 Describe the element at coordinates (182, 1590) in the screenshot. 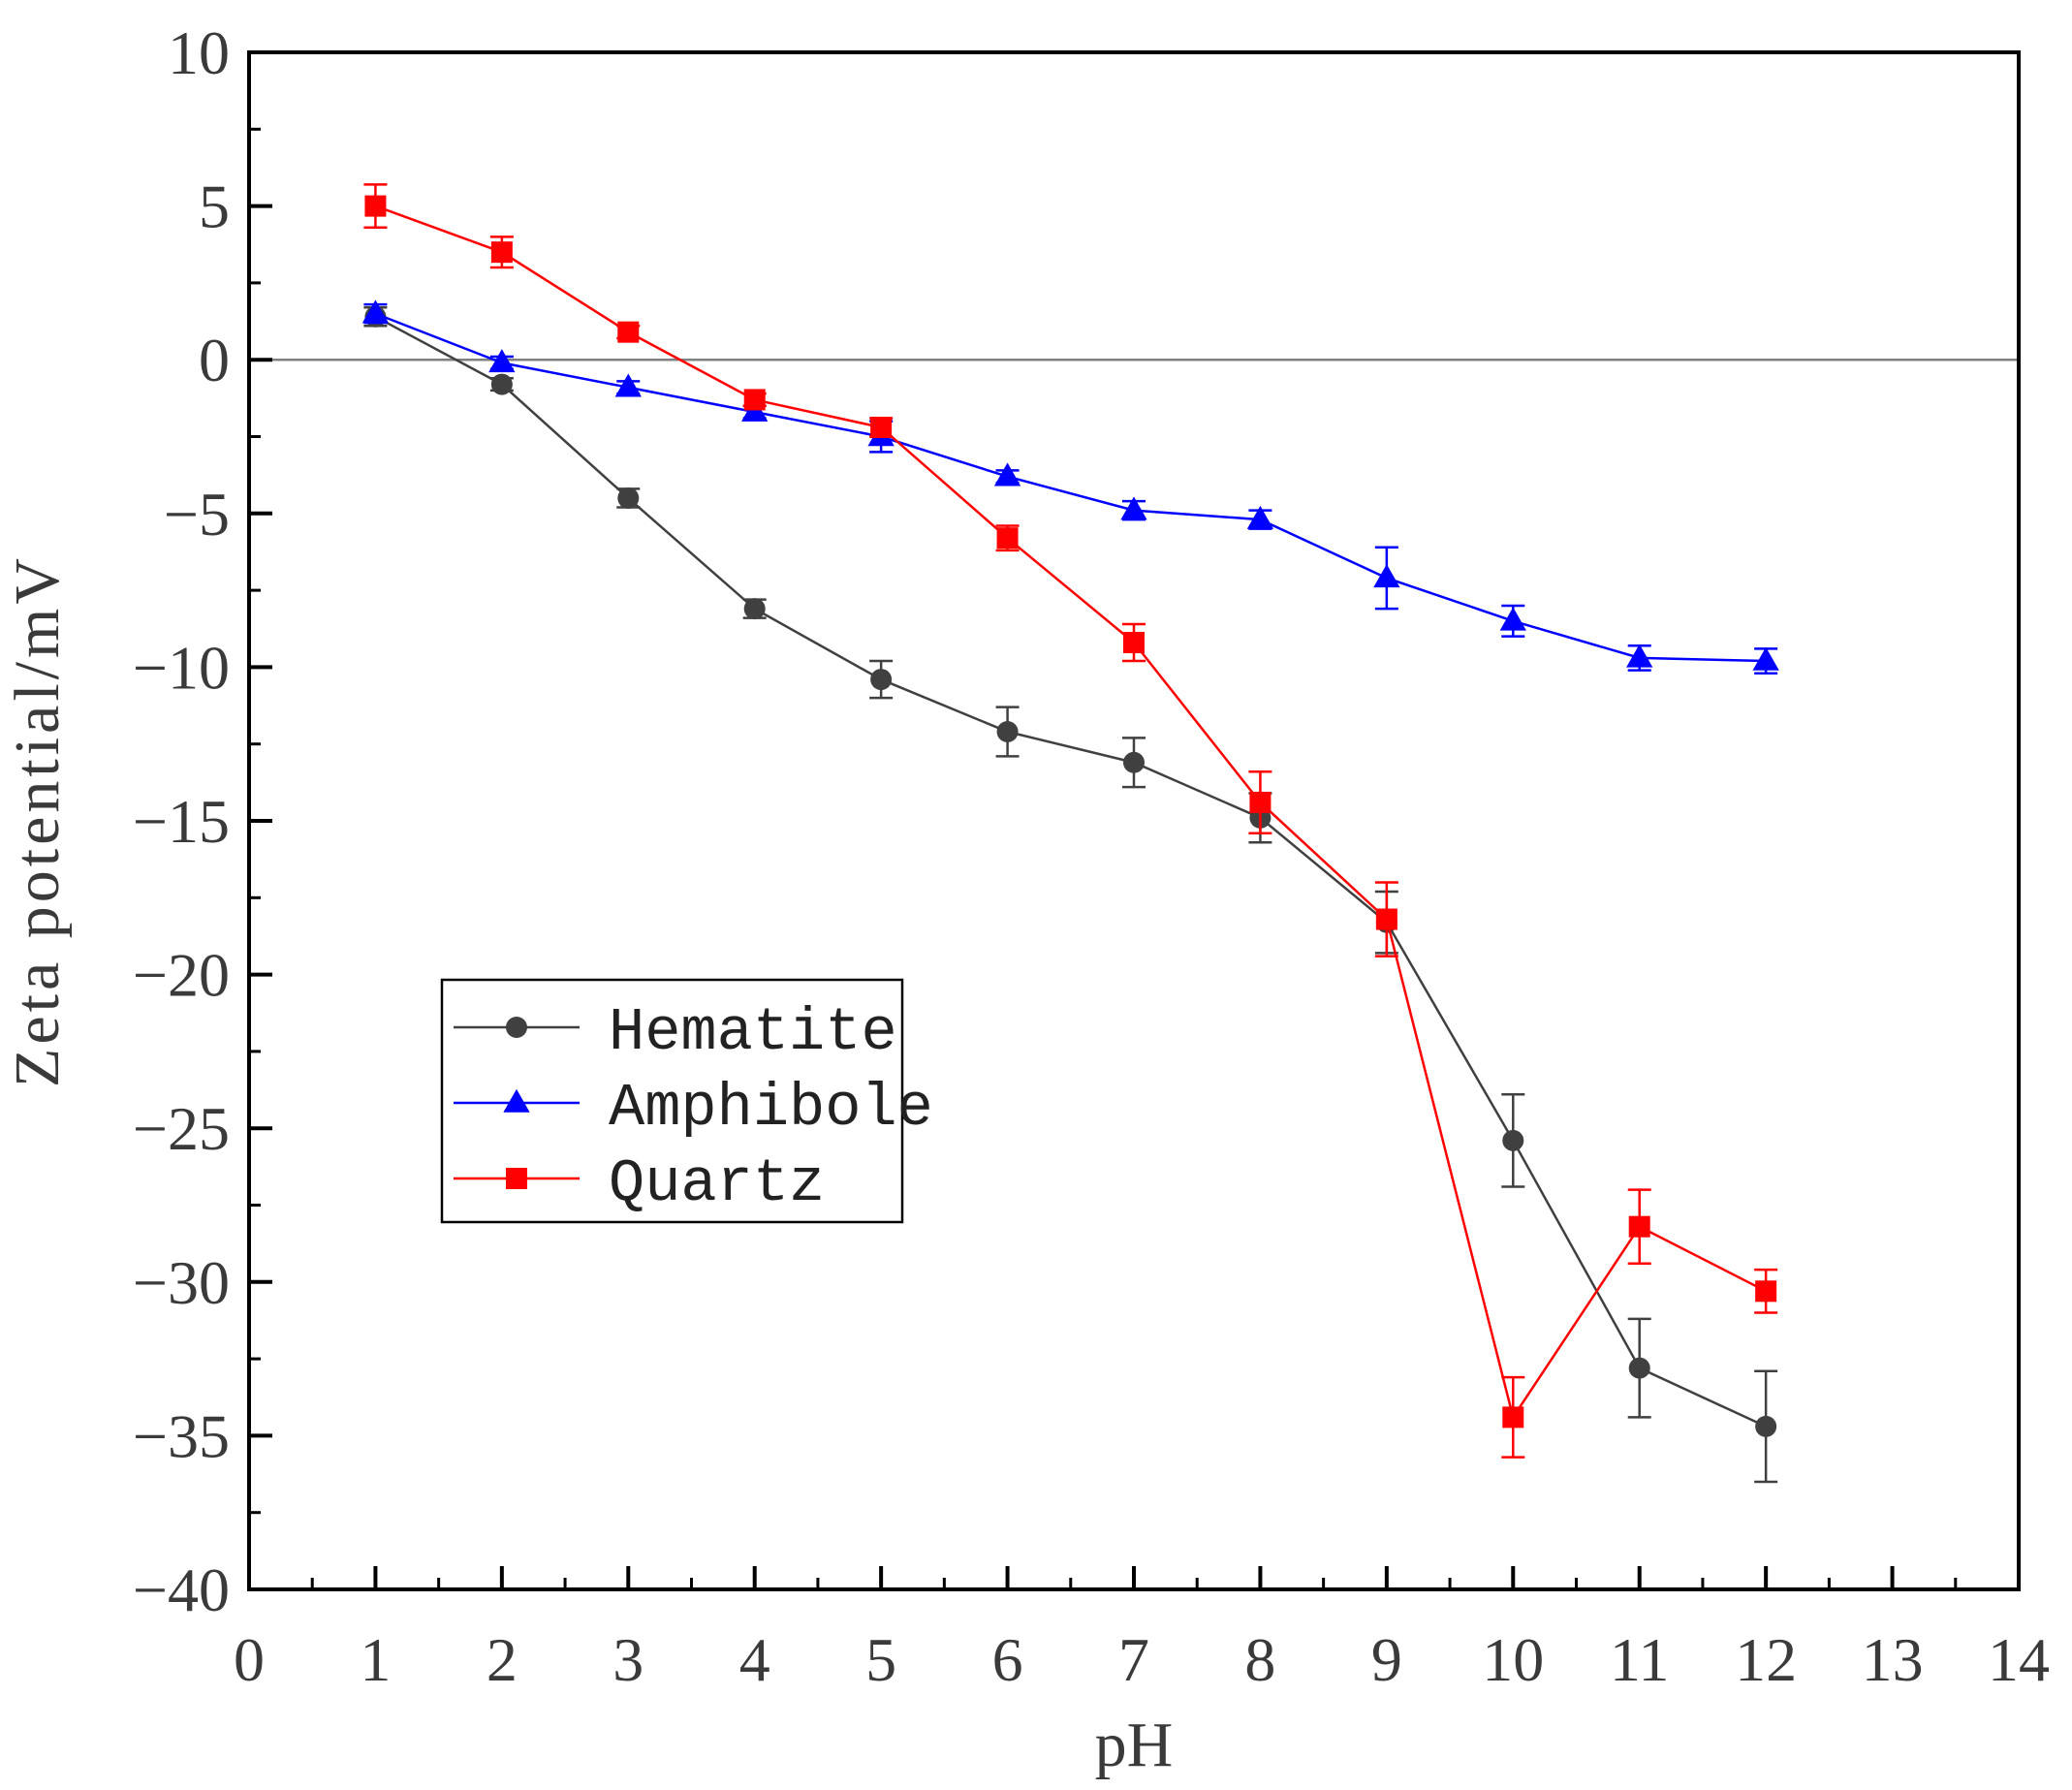

I see `y-tick-label--40: −40` at that location.